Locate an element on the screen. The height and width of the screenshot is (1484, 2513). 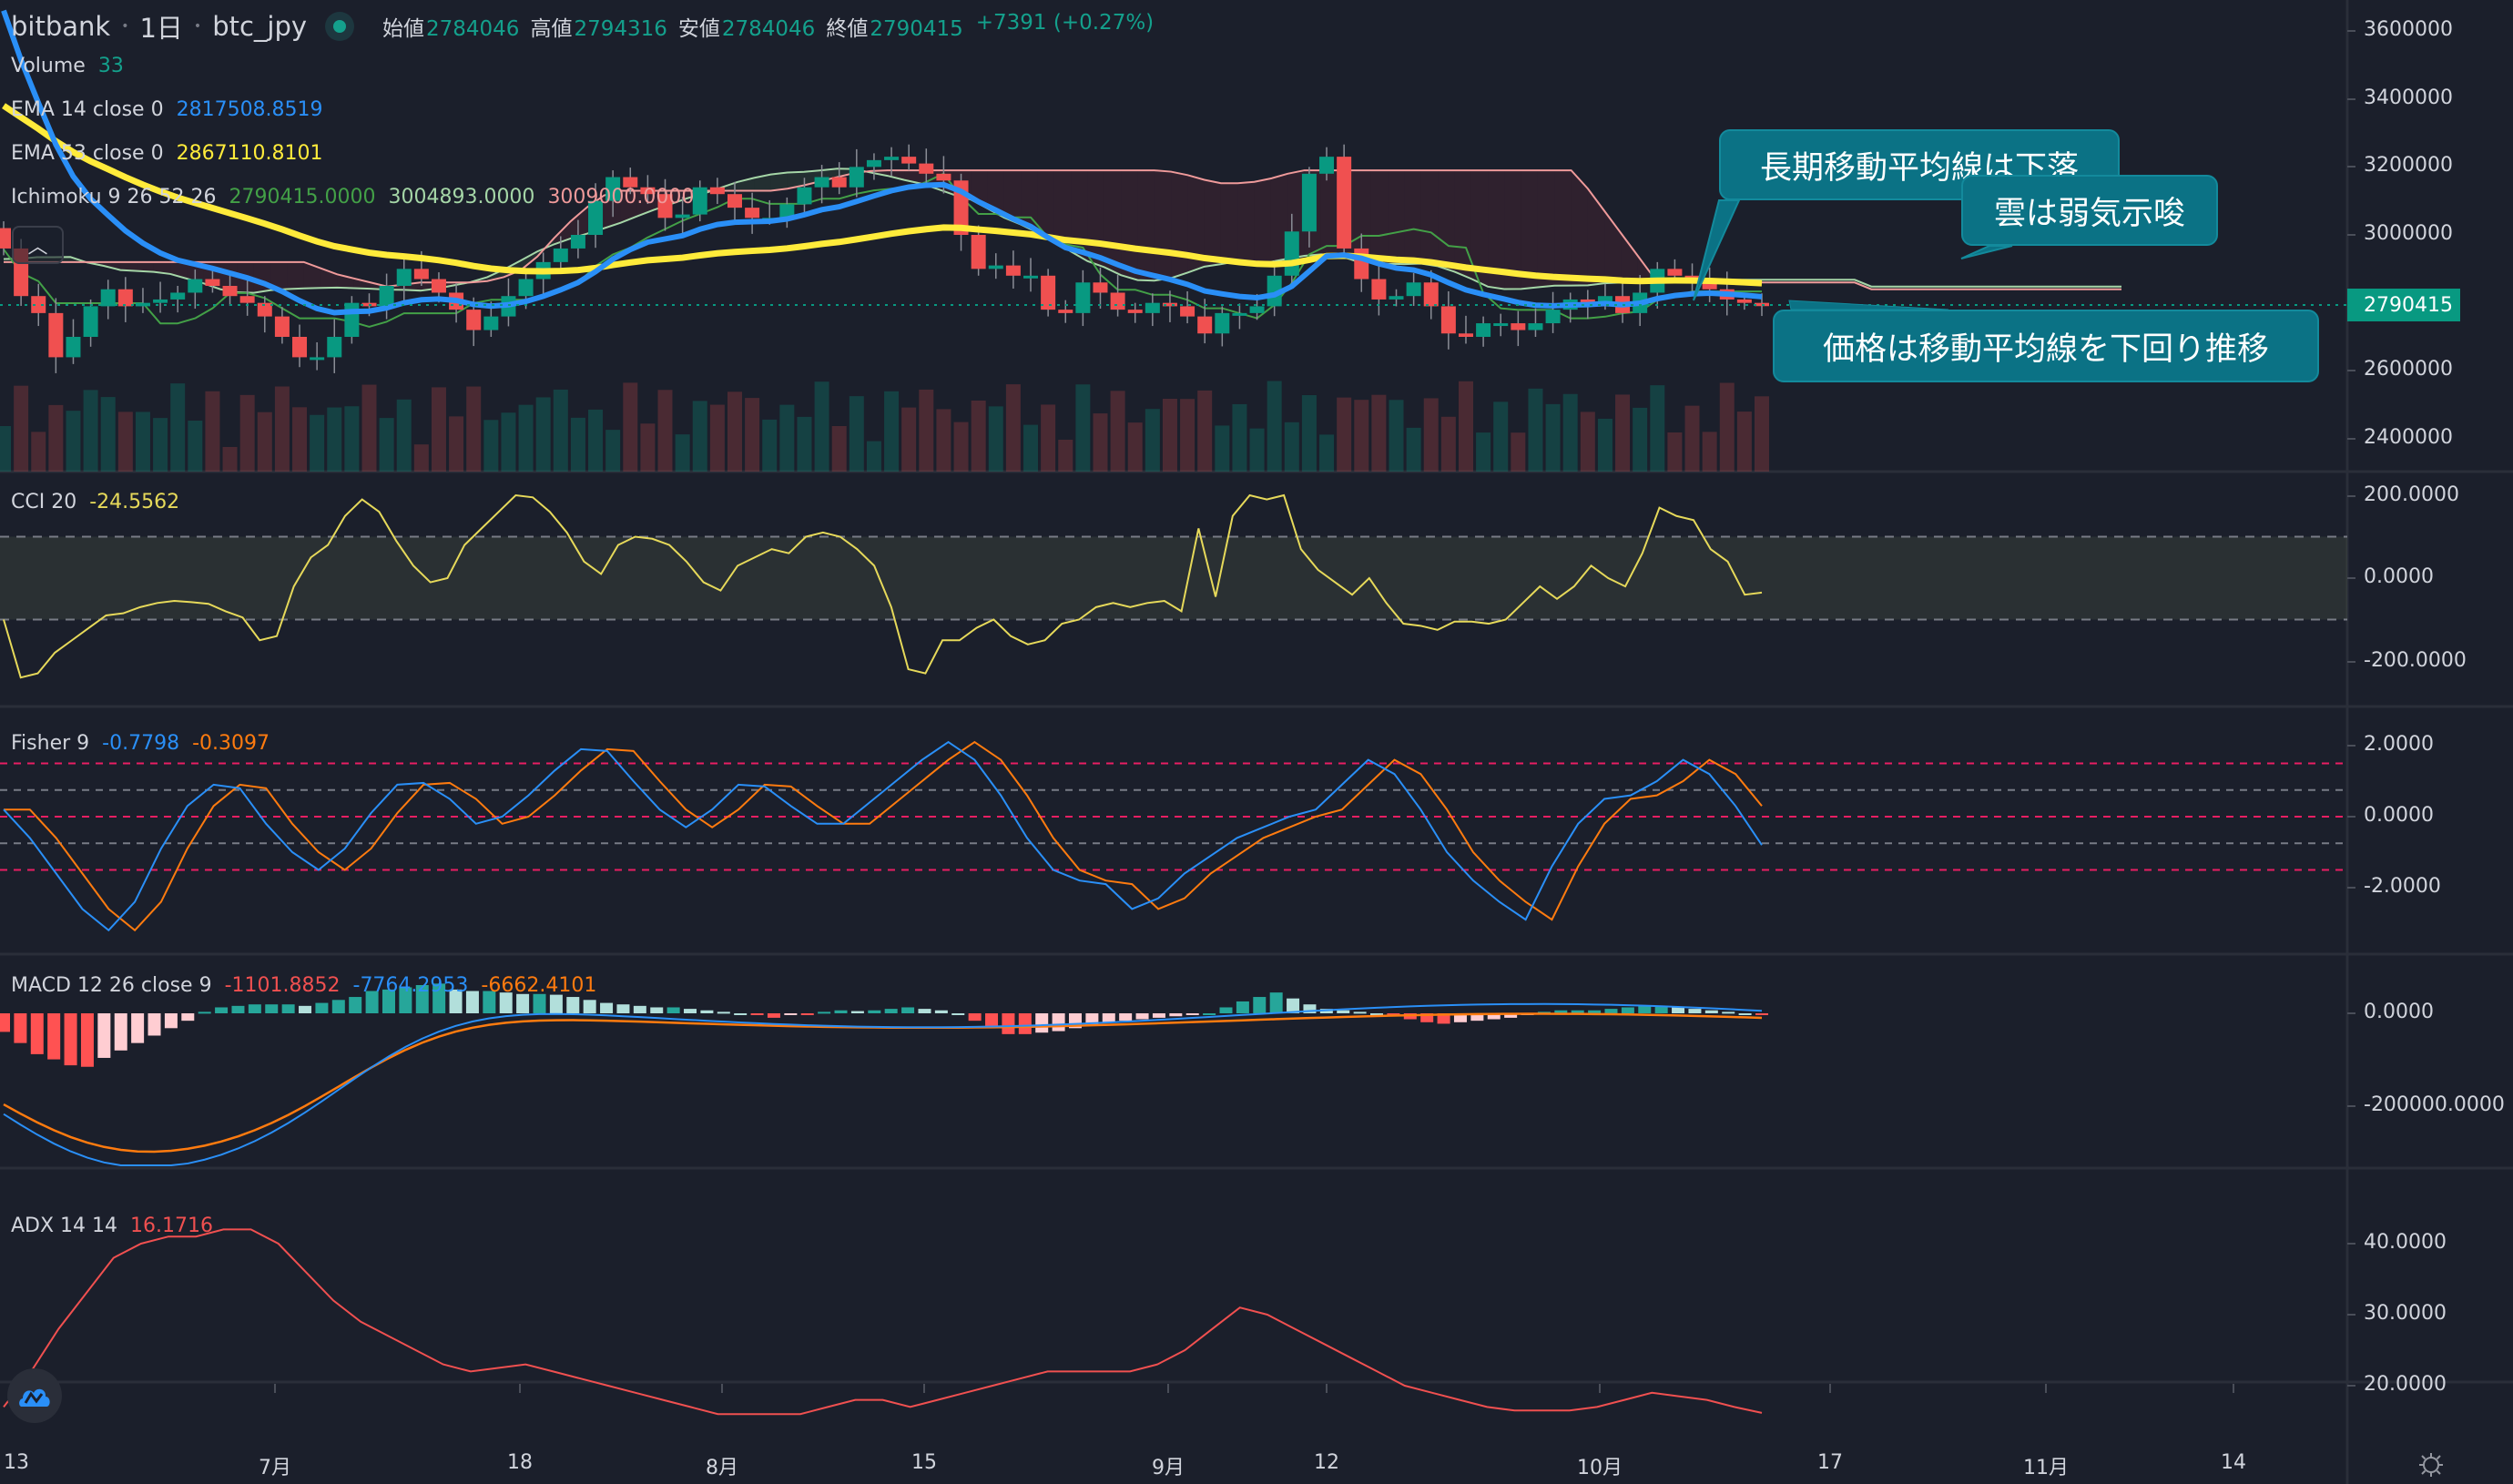
cloud-logo-icon is located at coordinates (34, 1397).